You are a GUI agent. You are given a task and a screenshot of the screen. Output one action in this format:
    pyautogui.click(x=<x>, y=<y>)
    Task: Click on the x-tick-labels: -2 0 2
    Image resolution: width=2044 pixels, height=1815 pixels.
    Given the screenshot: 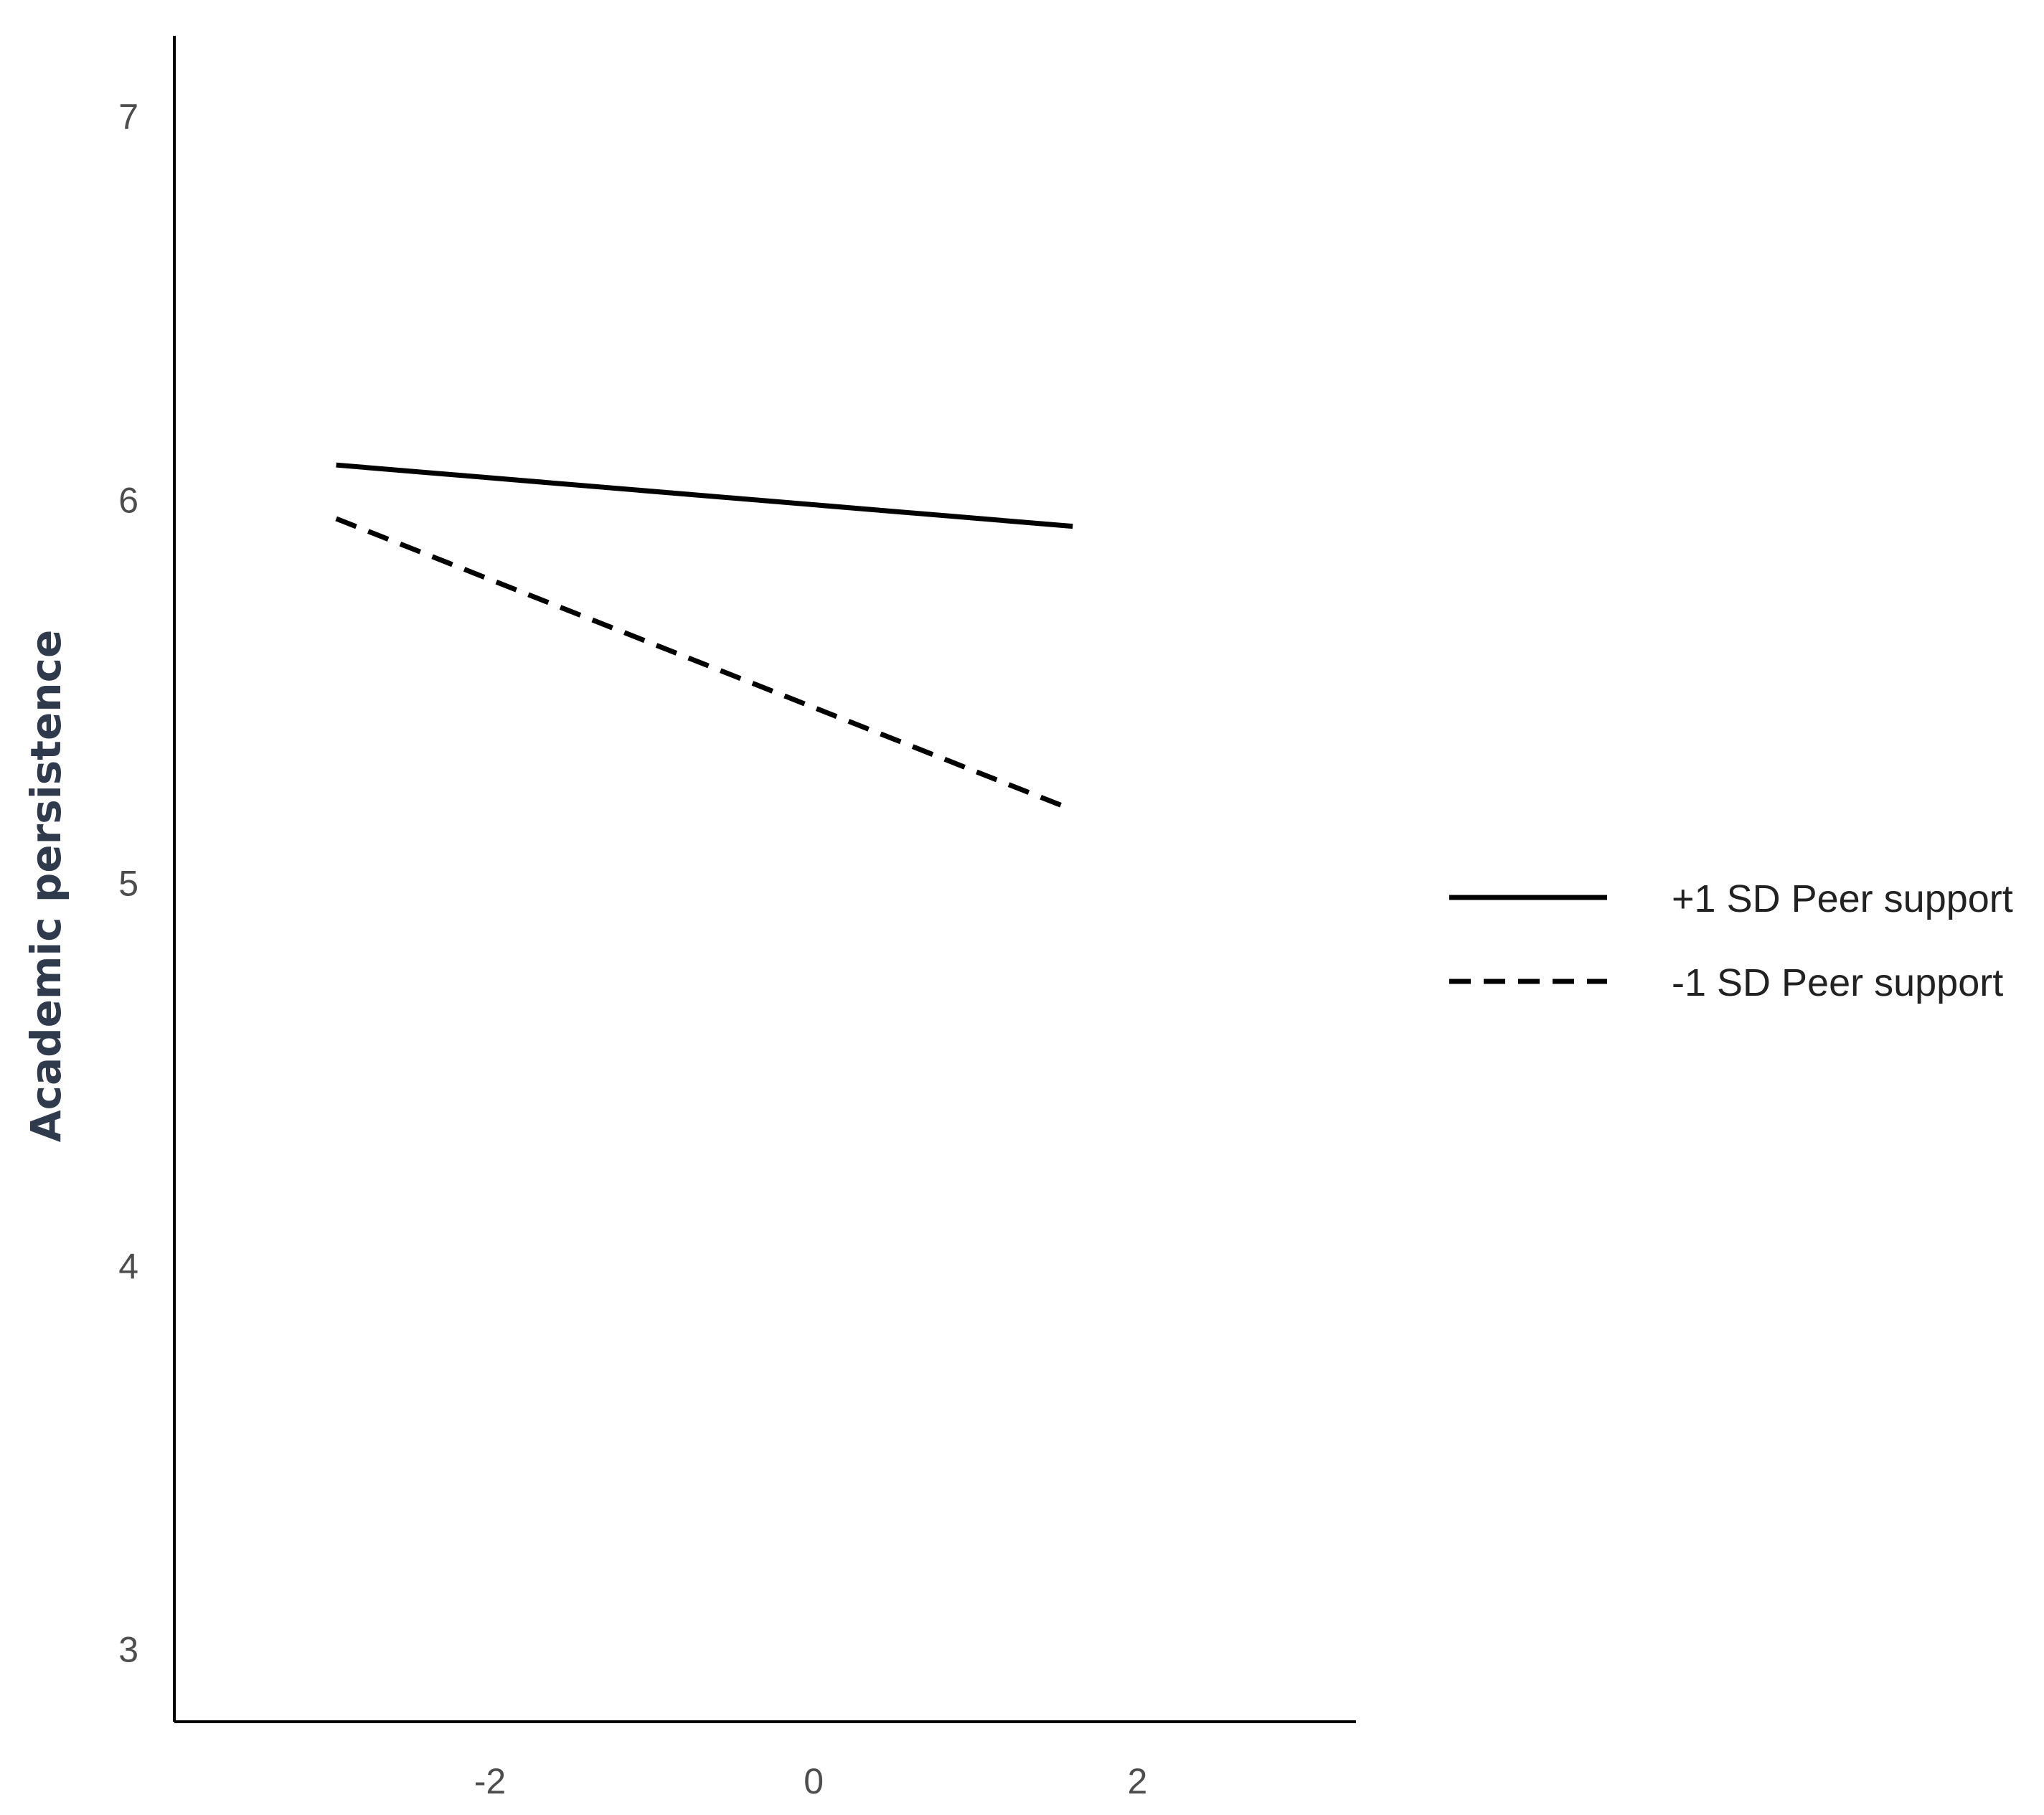 What is the action you would take?
    pyautogui.click(x=811, y=1781)
    